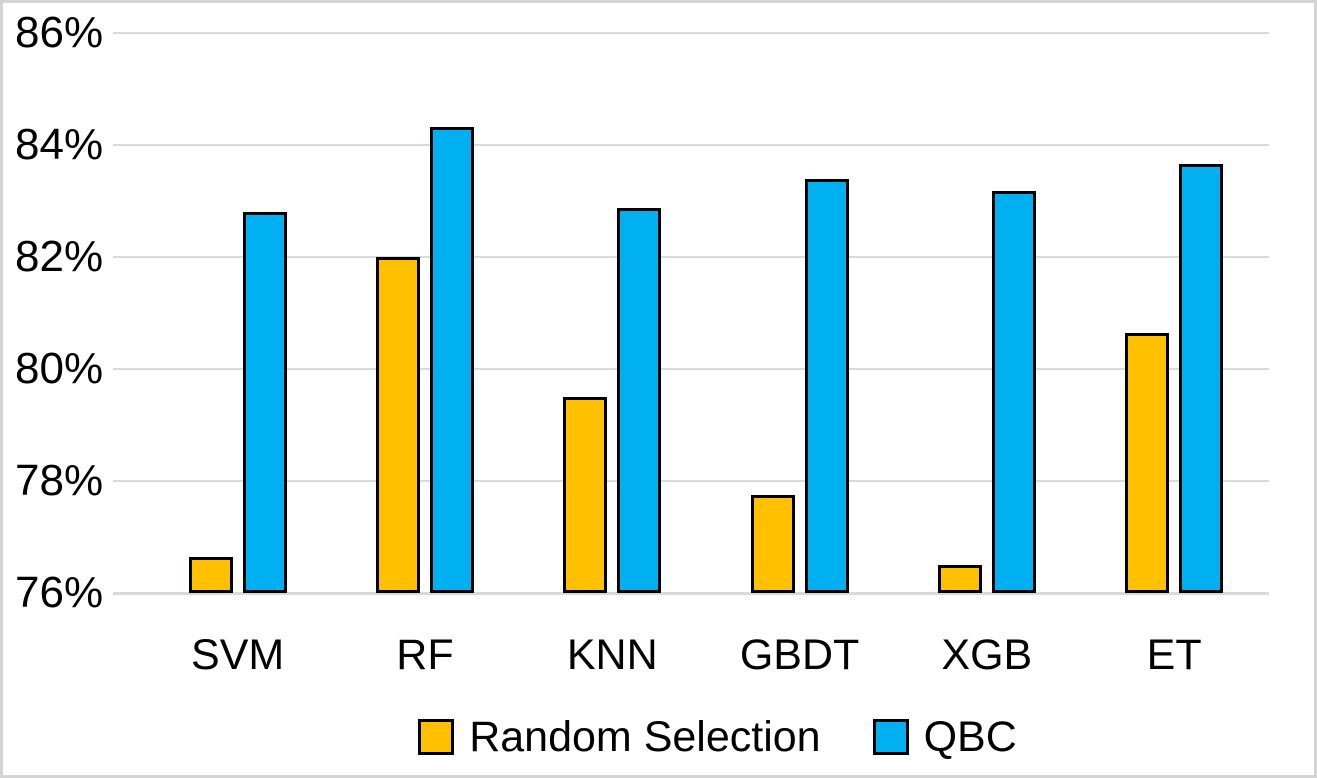  I want to click on bar-rf-qbc, so click(451, 359).